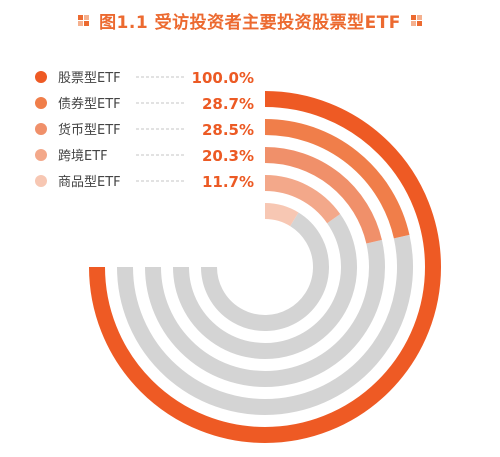 This screenshot has height=457, width=500. What do you see at coordinates (89, 78) in the screenshot?
I see `legend-label-1: 股票型ETF` at bounding box center [89, 78].